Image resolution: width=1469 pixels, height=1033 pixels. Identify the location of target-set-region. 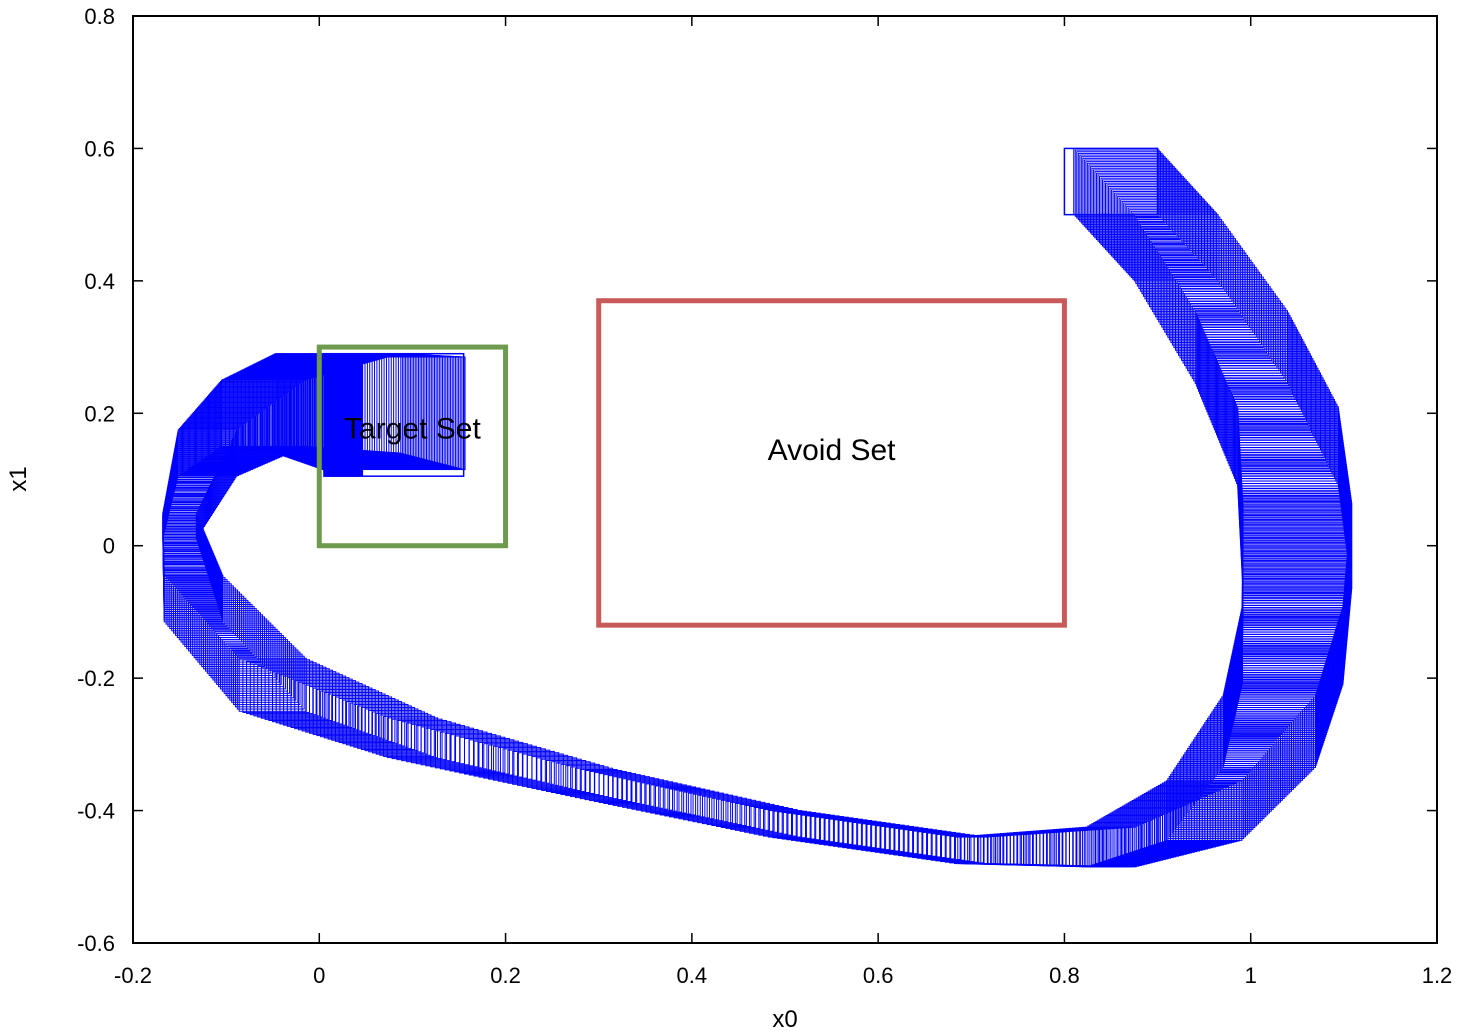
(412, 446).